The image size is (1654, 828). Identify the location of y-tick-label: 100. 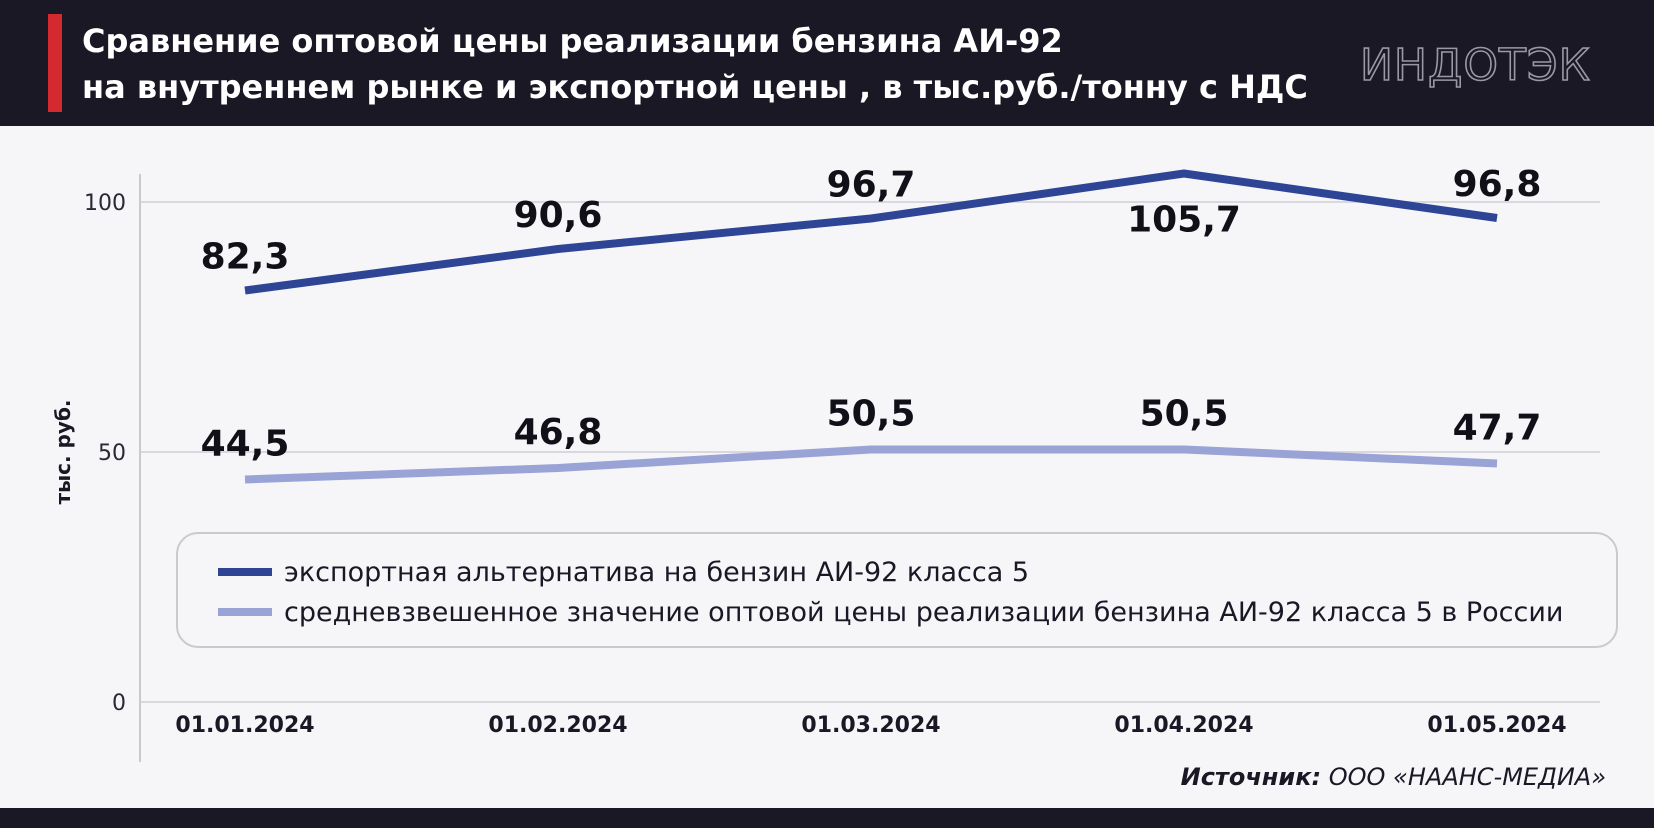
(105, 203).